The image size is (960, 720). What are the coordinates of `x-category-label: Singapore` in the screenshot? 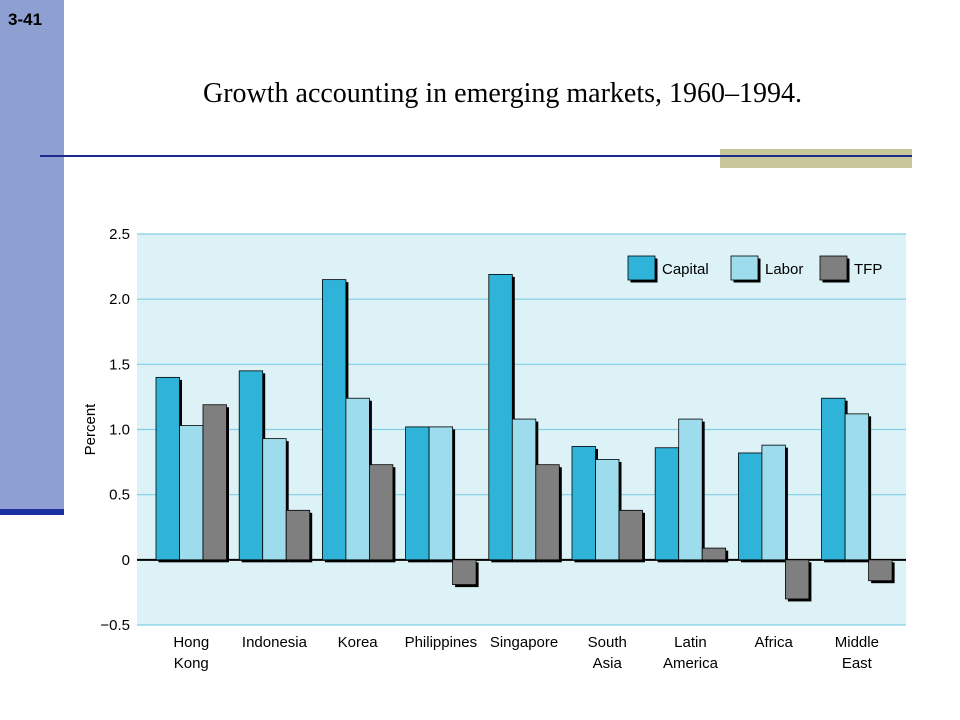 It's located at (524, 642).